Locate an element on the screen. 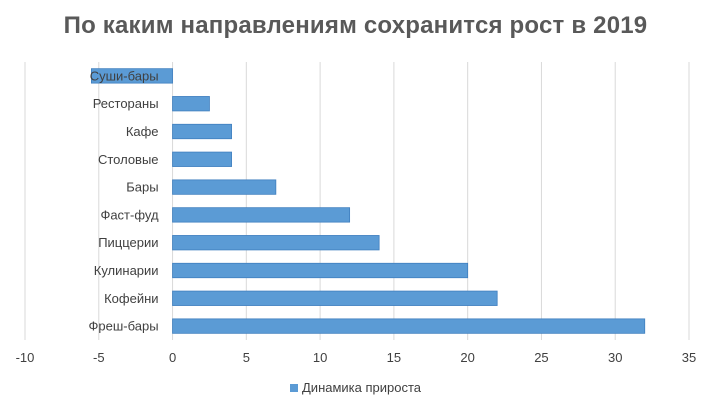 This screenshot has height=415, width=711. x-tick-label: 25 is located at coordinates (541, 357).